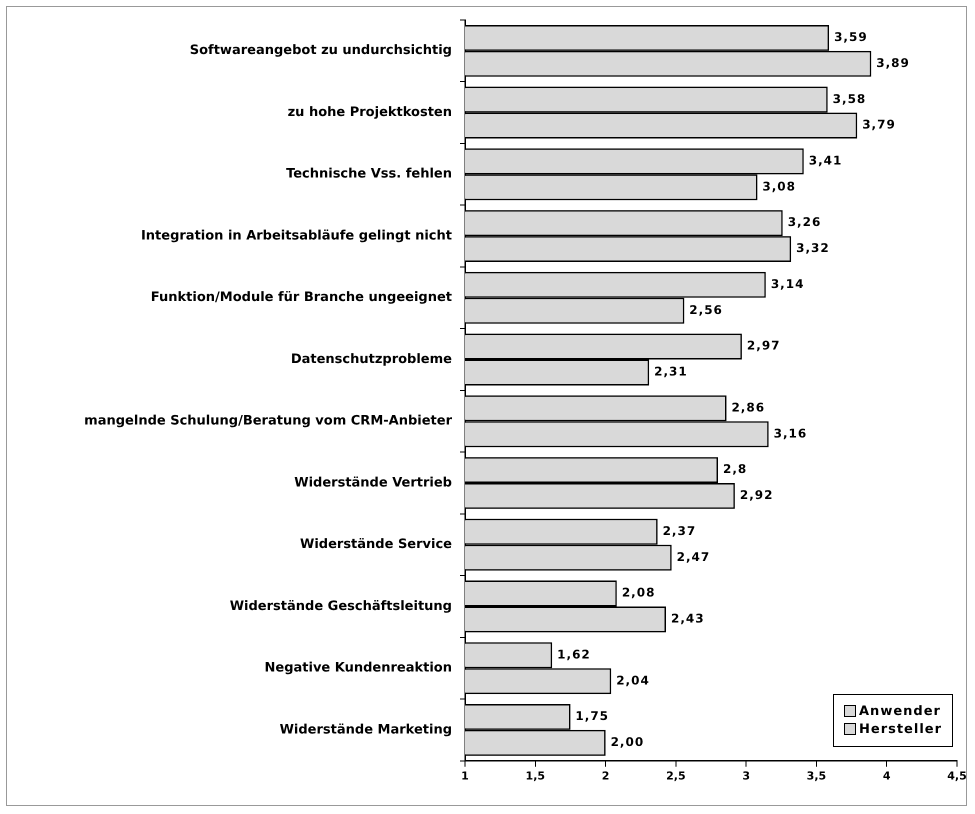  I want to click on x-tick-label: 1, so click(465, 775).